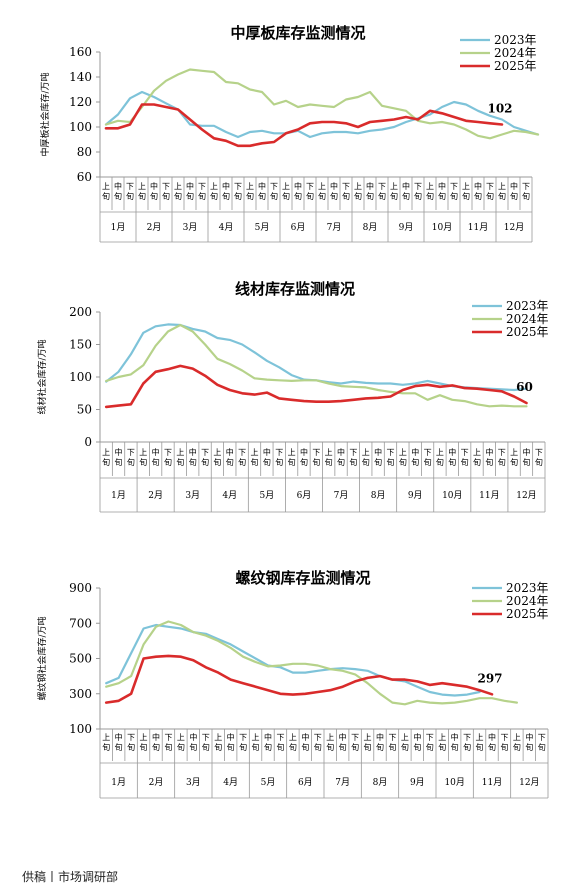  I want to click on legend-entry: 2024年, so click(515, 53).